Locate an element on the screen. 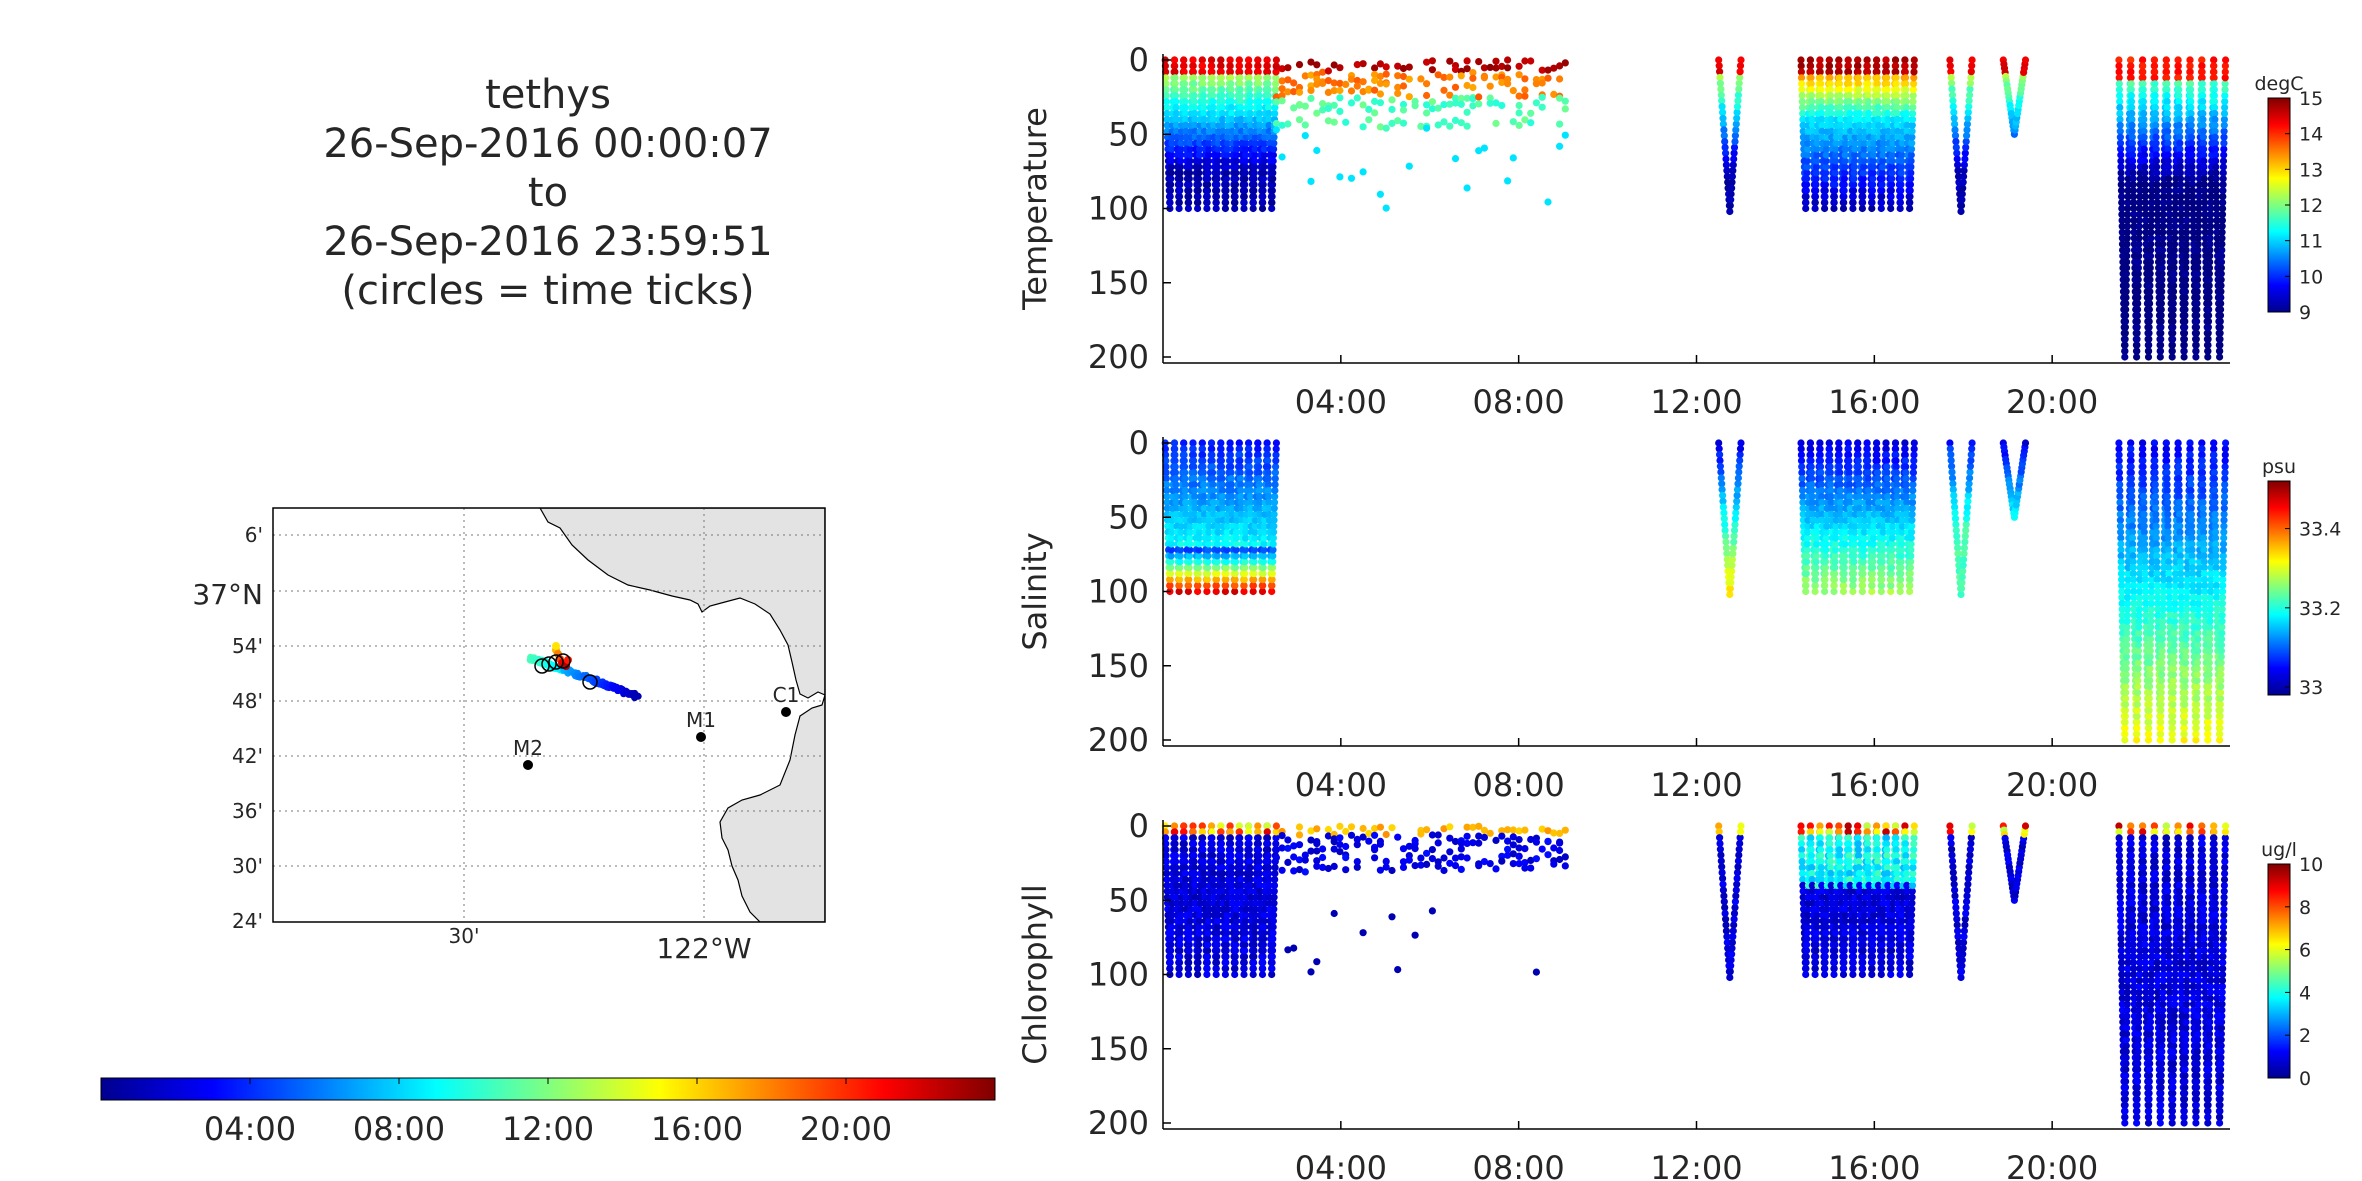 The height and width of the screenshot is (1181, 2362). title-line-3: to is located at coordinates (548, 193).